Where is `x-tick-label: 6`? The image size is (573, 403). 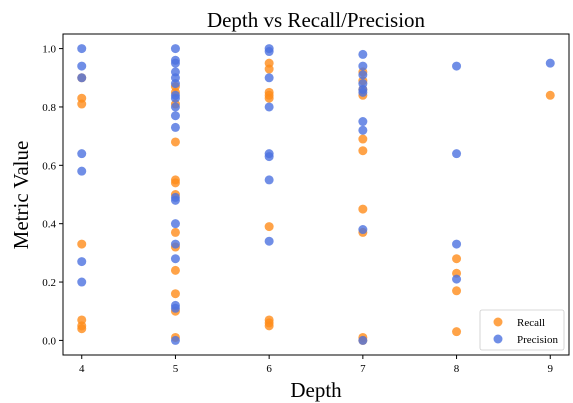 x-tick-label: 6 is located at coordinates (269, 369).